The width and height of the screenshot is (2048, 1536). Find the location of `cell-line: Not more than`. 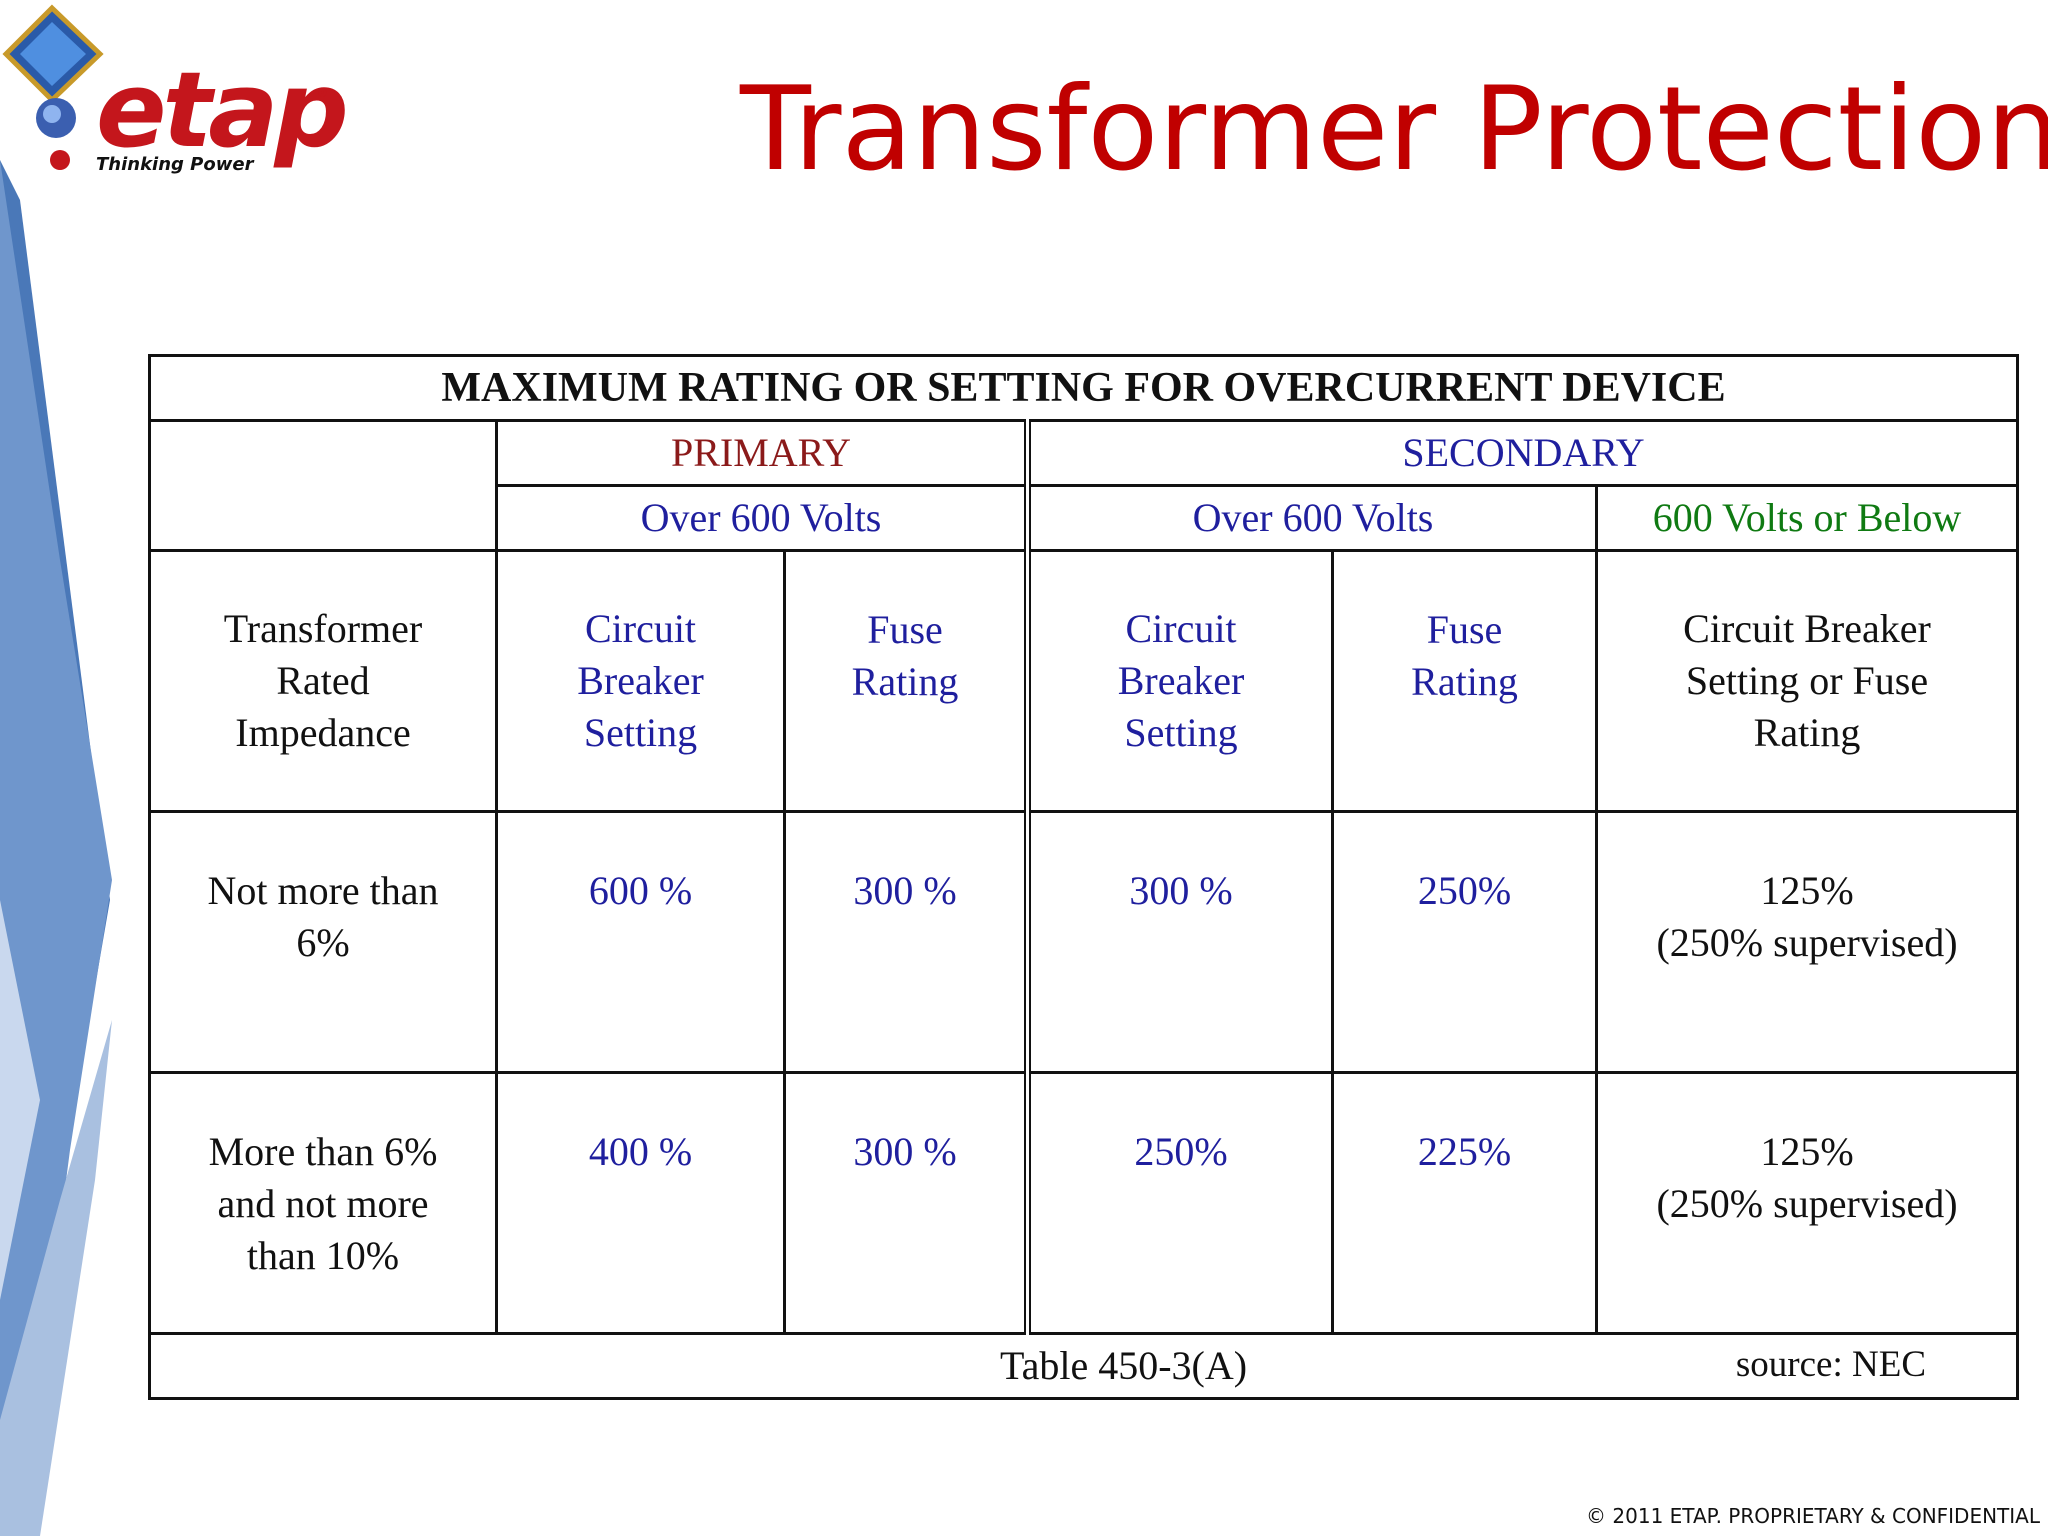

cell-line: Not more than is located at coordinates (323, 890).